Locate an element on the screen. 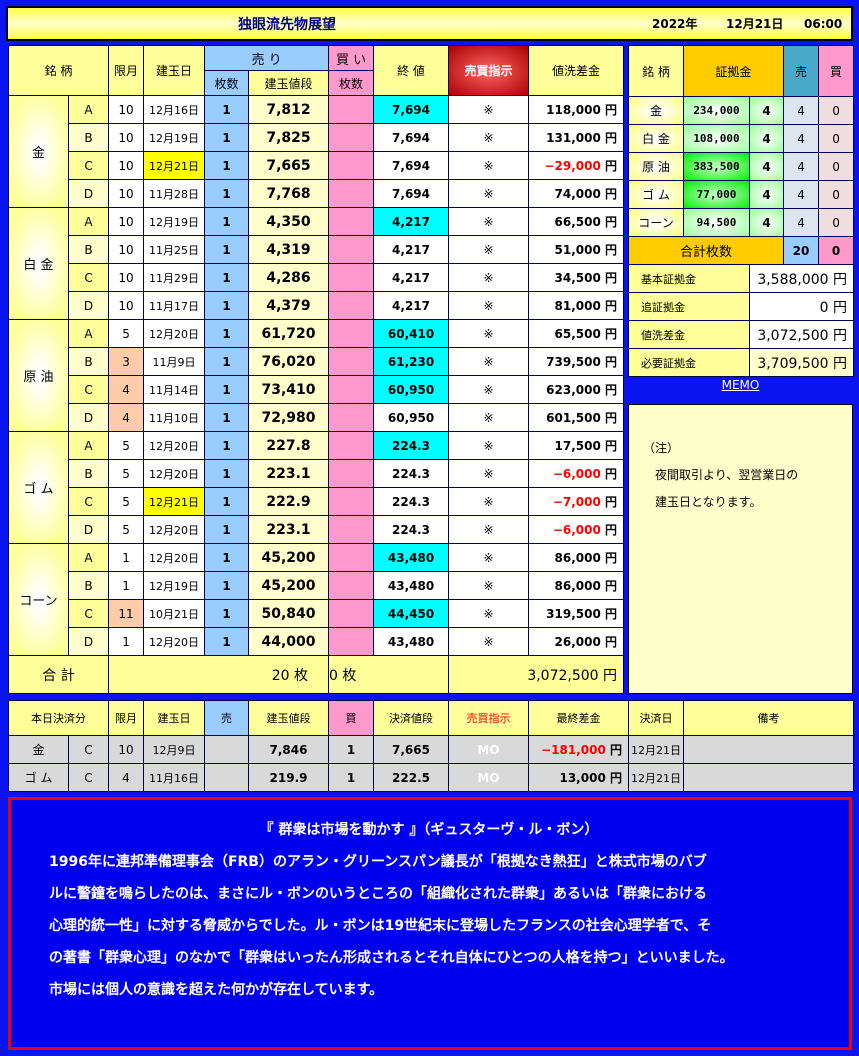  settled-header-cell: 決済値段 is located at coordinates (411, 718).